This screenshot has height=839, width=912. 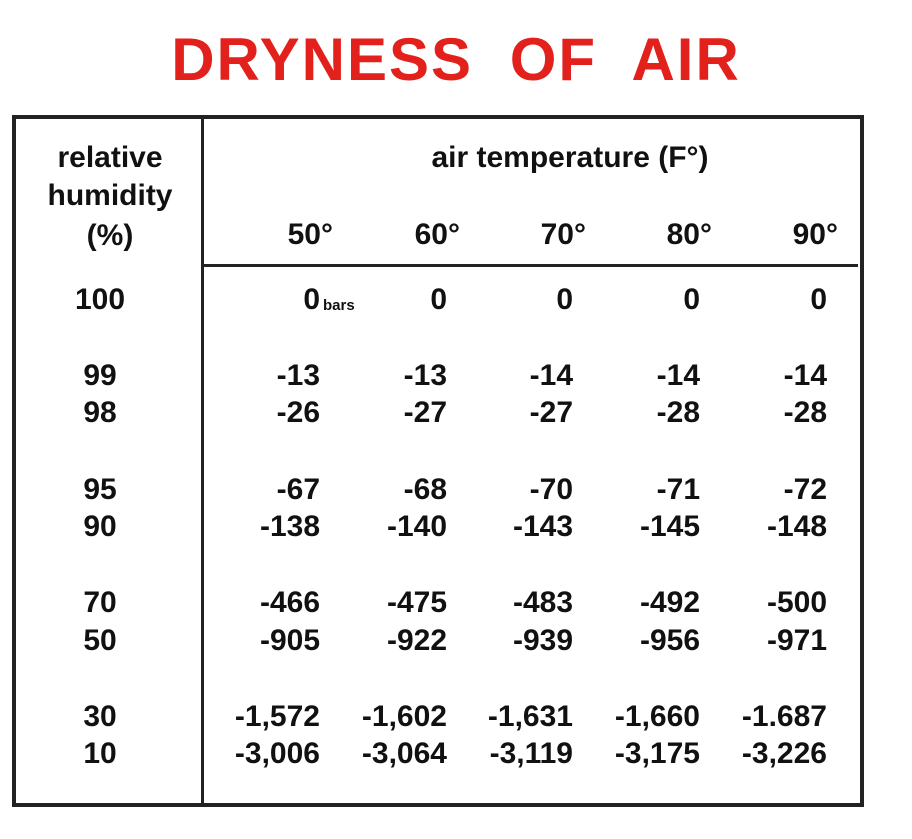 I want to click on humidity-label: 30, so click(x=100, y=716).